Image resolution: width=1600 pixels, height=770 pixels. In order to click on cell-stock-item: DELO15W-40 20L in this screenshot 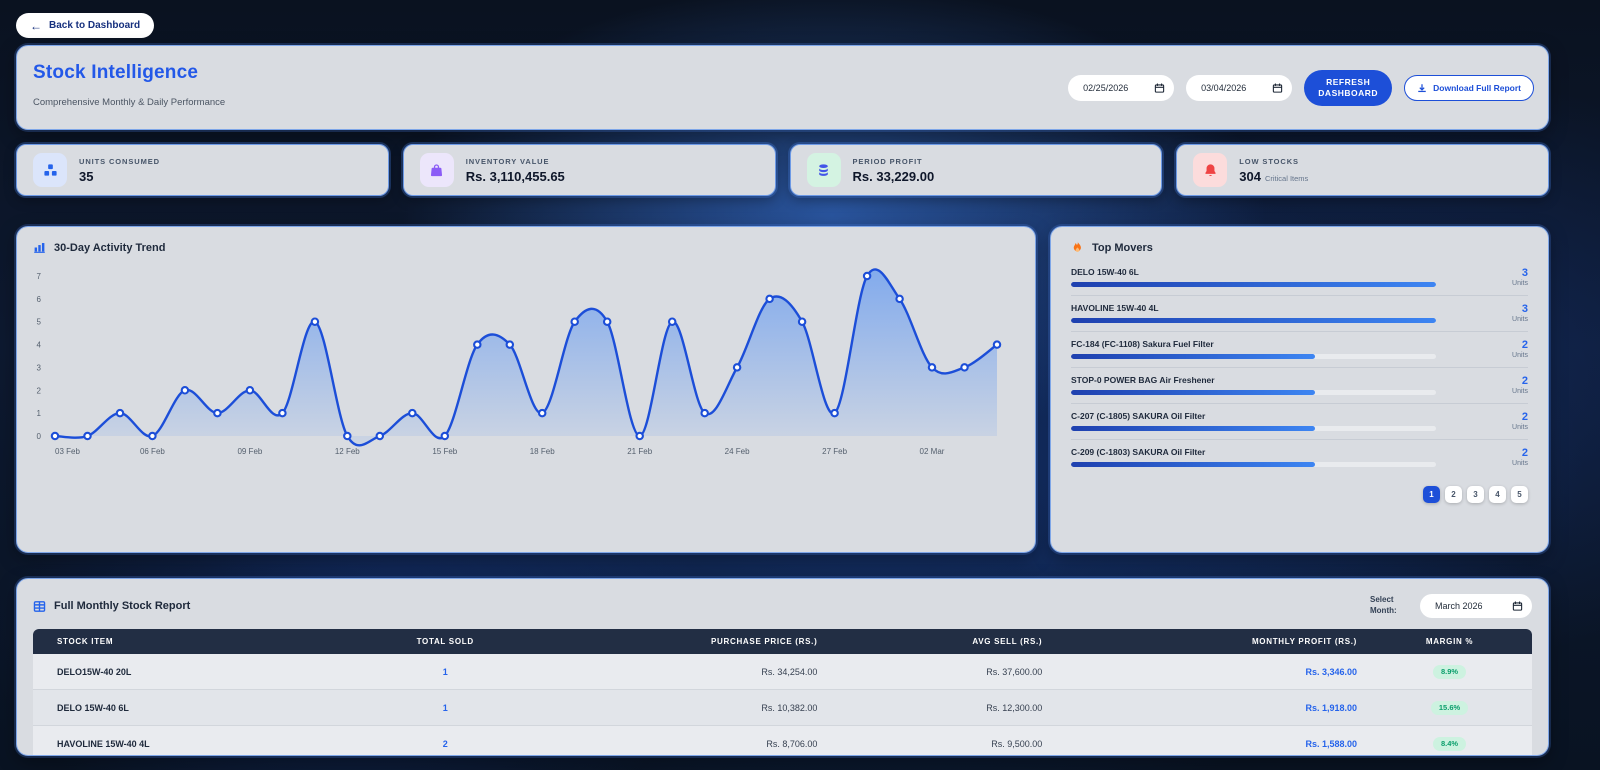, I will do `click(190, 672)`.